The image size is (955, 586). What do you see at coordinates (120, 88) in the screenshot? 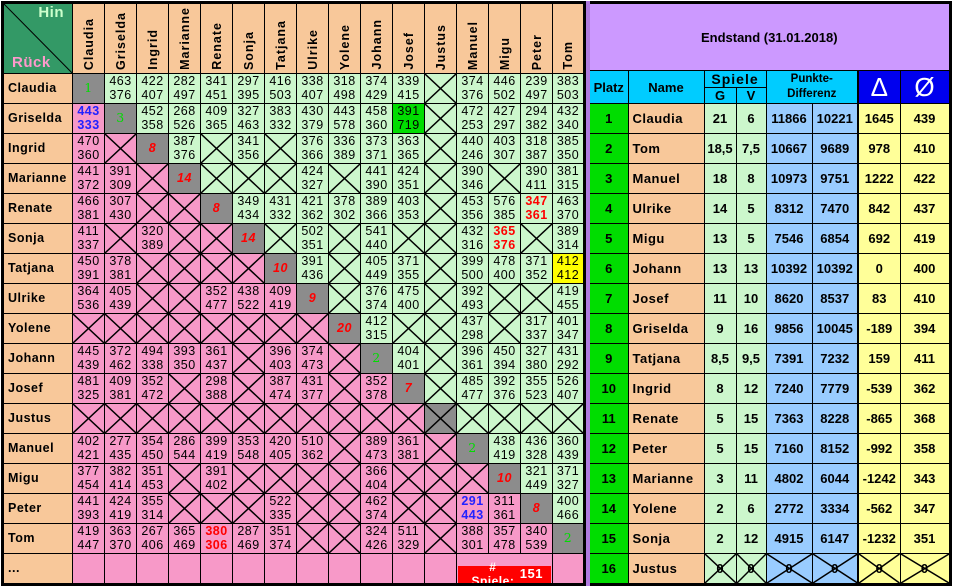
I see `score-cell: 463 376` at bounding box center [120, 88].